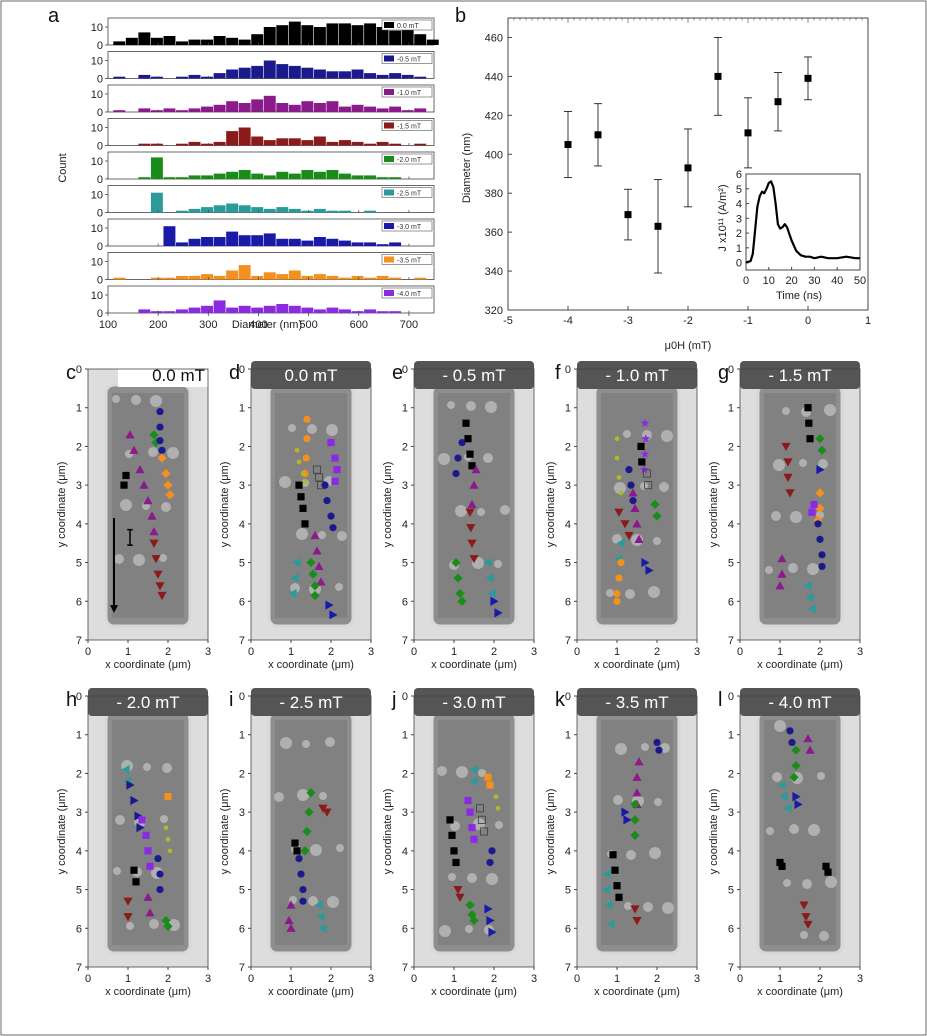 Image resolution: width=927 pixels, height=1036 pixels. What do you see at coordinates (799, 296) in the screenshot?
I see `inset-x-axis-label: Time (ns)` at bounding box center [799, 296].